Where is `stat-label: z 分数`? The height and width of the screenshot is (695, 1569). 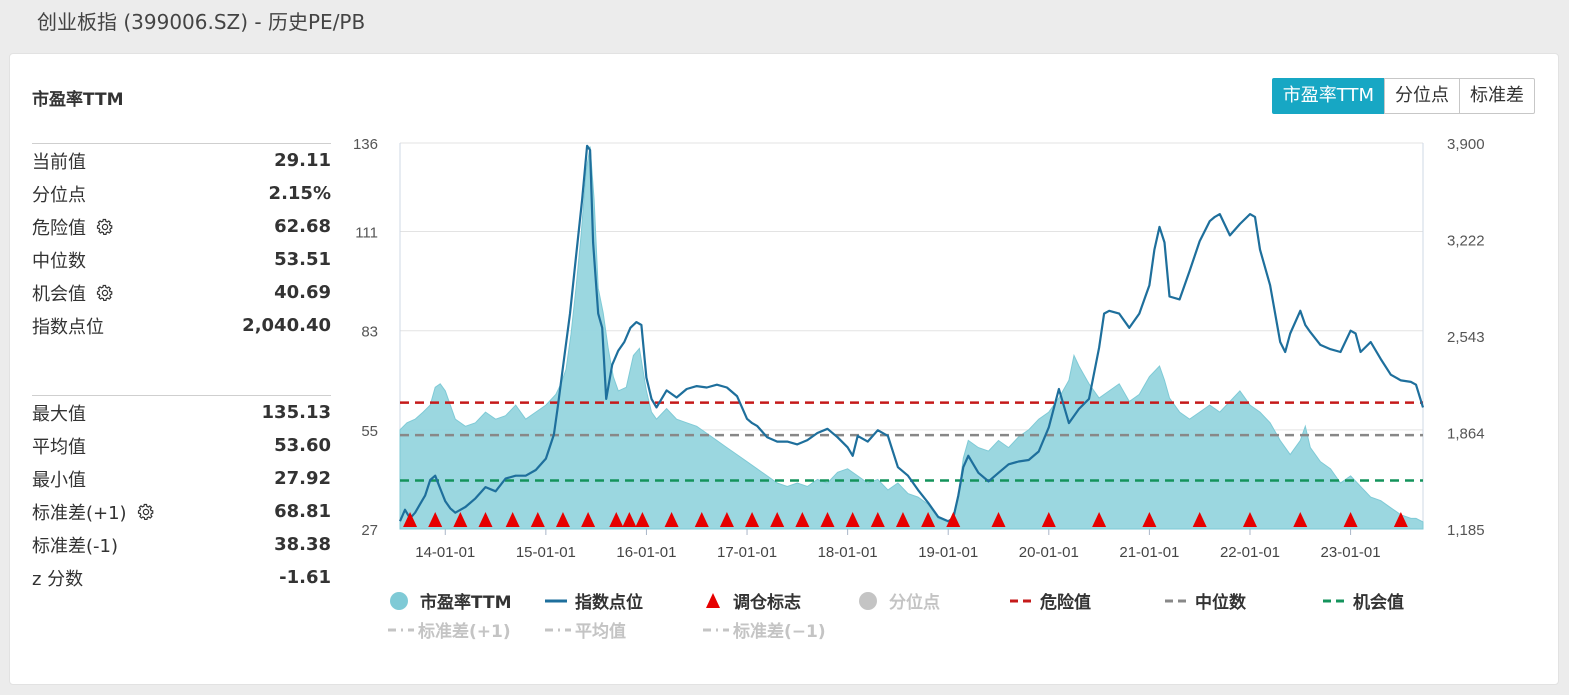 stat-label: z 分数 is located at coordinates (58, 579).